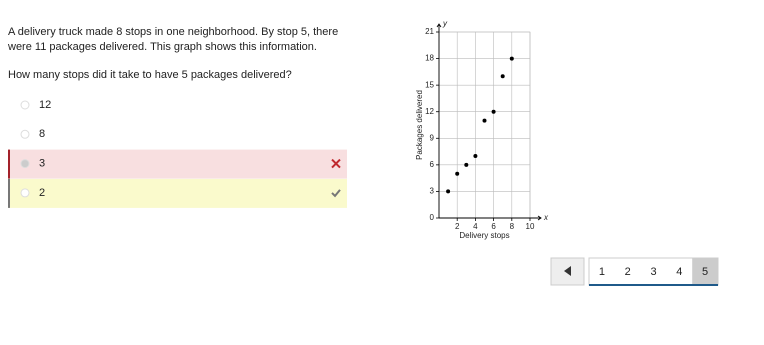  Describe the element at coordinates (602, 272) in the screenshot. I see `page-number: 1` at that location.